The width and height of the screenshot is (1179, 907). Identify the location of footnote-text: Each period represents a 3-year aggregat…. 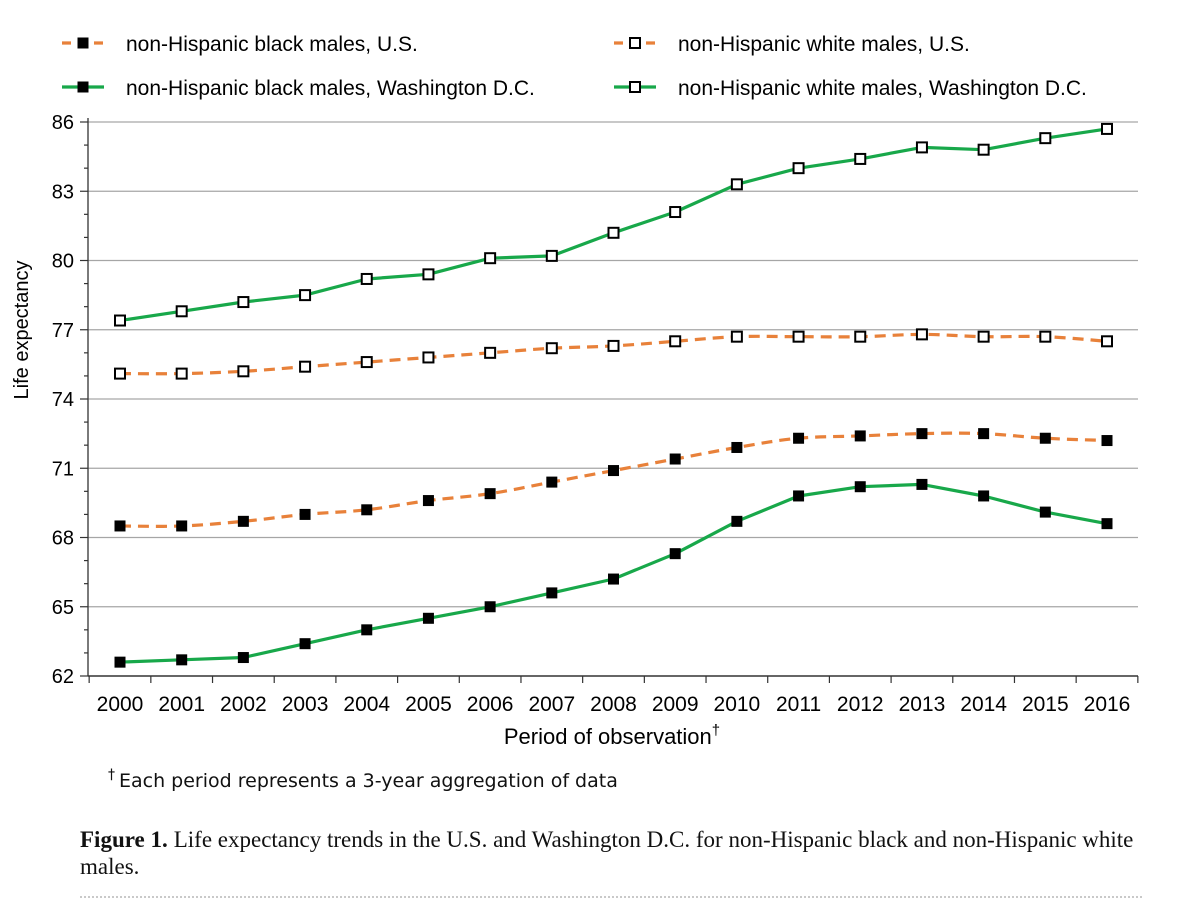
(368, 781).